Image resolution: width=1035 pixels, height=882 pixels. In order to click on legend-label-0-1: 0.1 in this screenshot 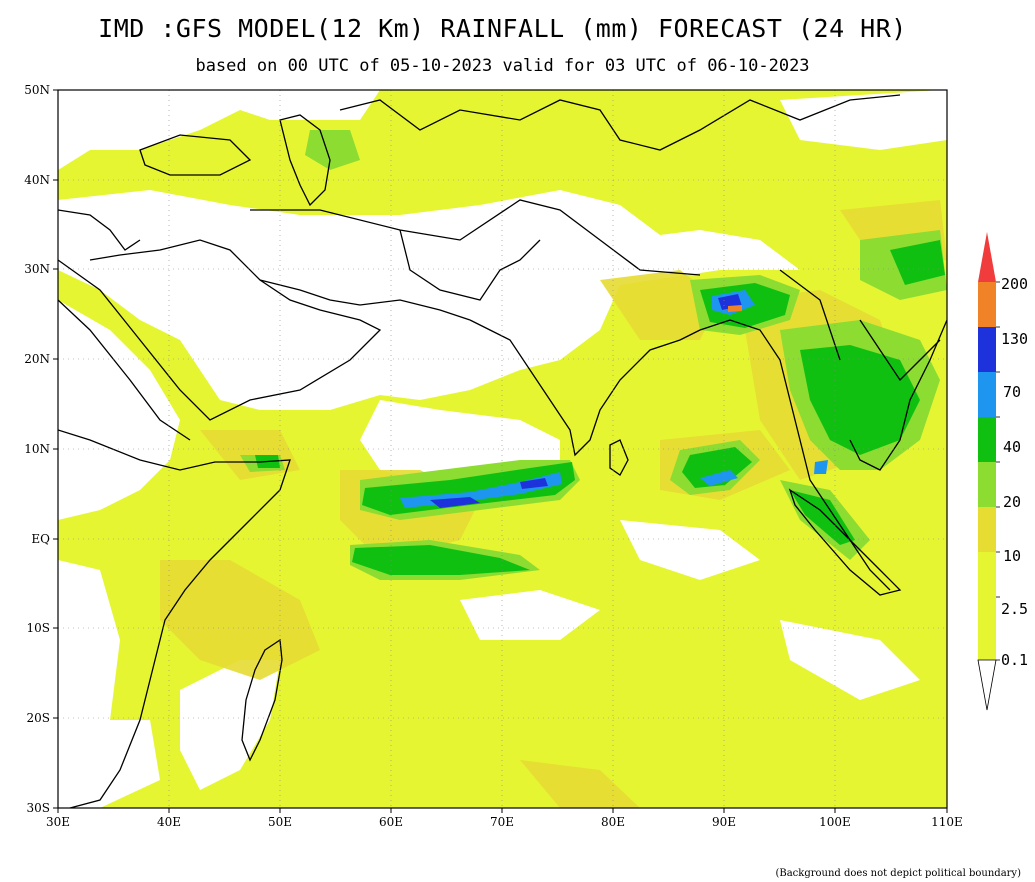, I will do `click(1015, 660)`.